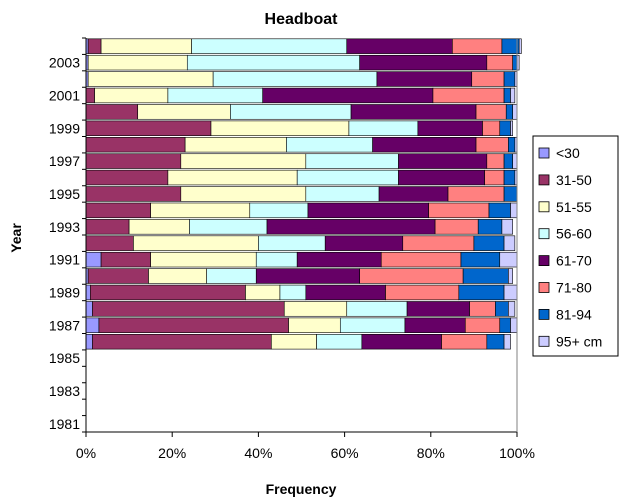 Image resolution: width=620 pixels, height=504 pixels. I want to click on x-tick-label: 0%, so click(86, 453).